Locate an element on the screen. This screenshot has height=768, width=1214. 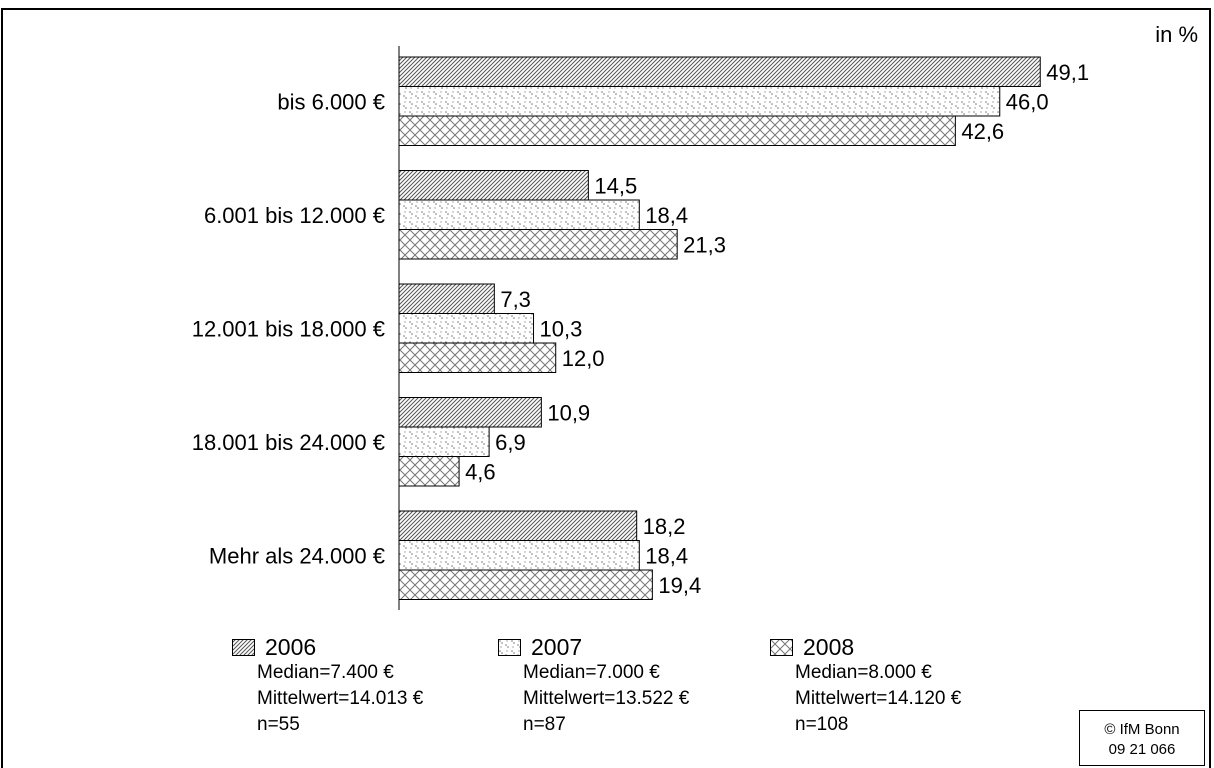
legend-year: 2007 is located at coordinates (557, 646).